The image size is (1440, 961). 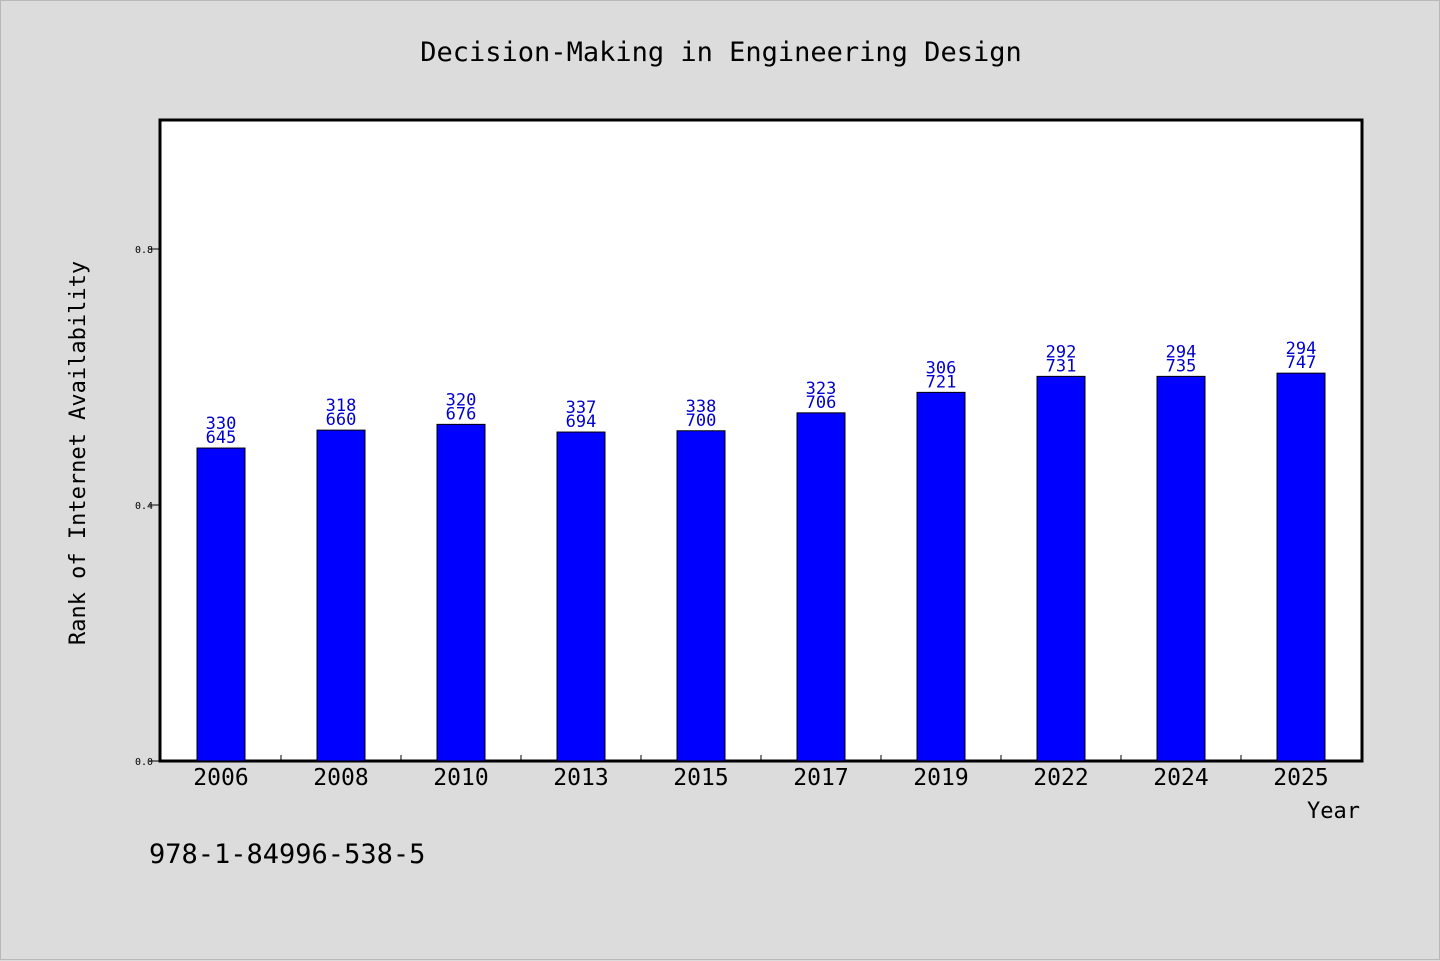 What do you see at coordinates (580, 778) in the screenshot?
I see `x-tick-label: 2013` at bounding box center [580, 778].